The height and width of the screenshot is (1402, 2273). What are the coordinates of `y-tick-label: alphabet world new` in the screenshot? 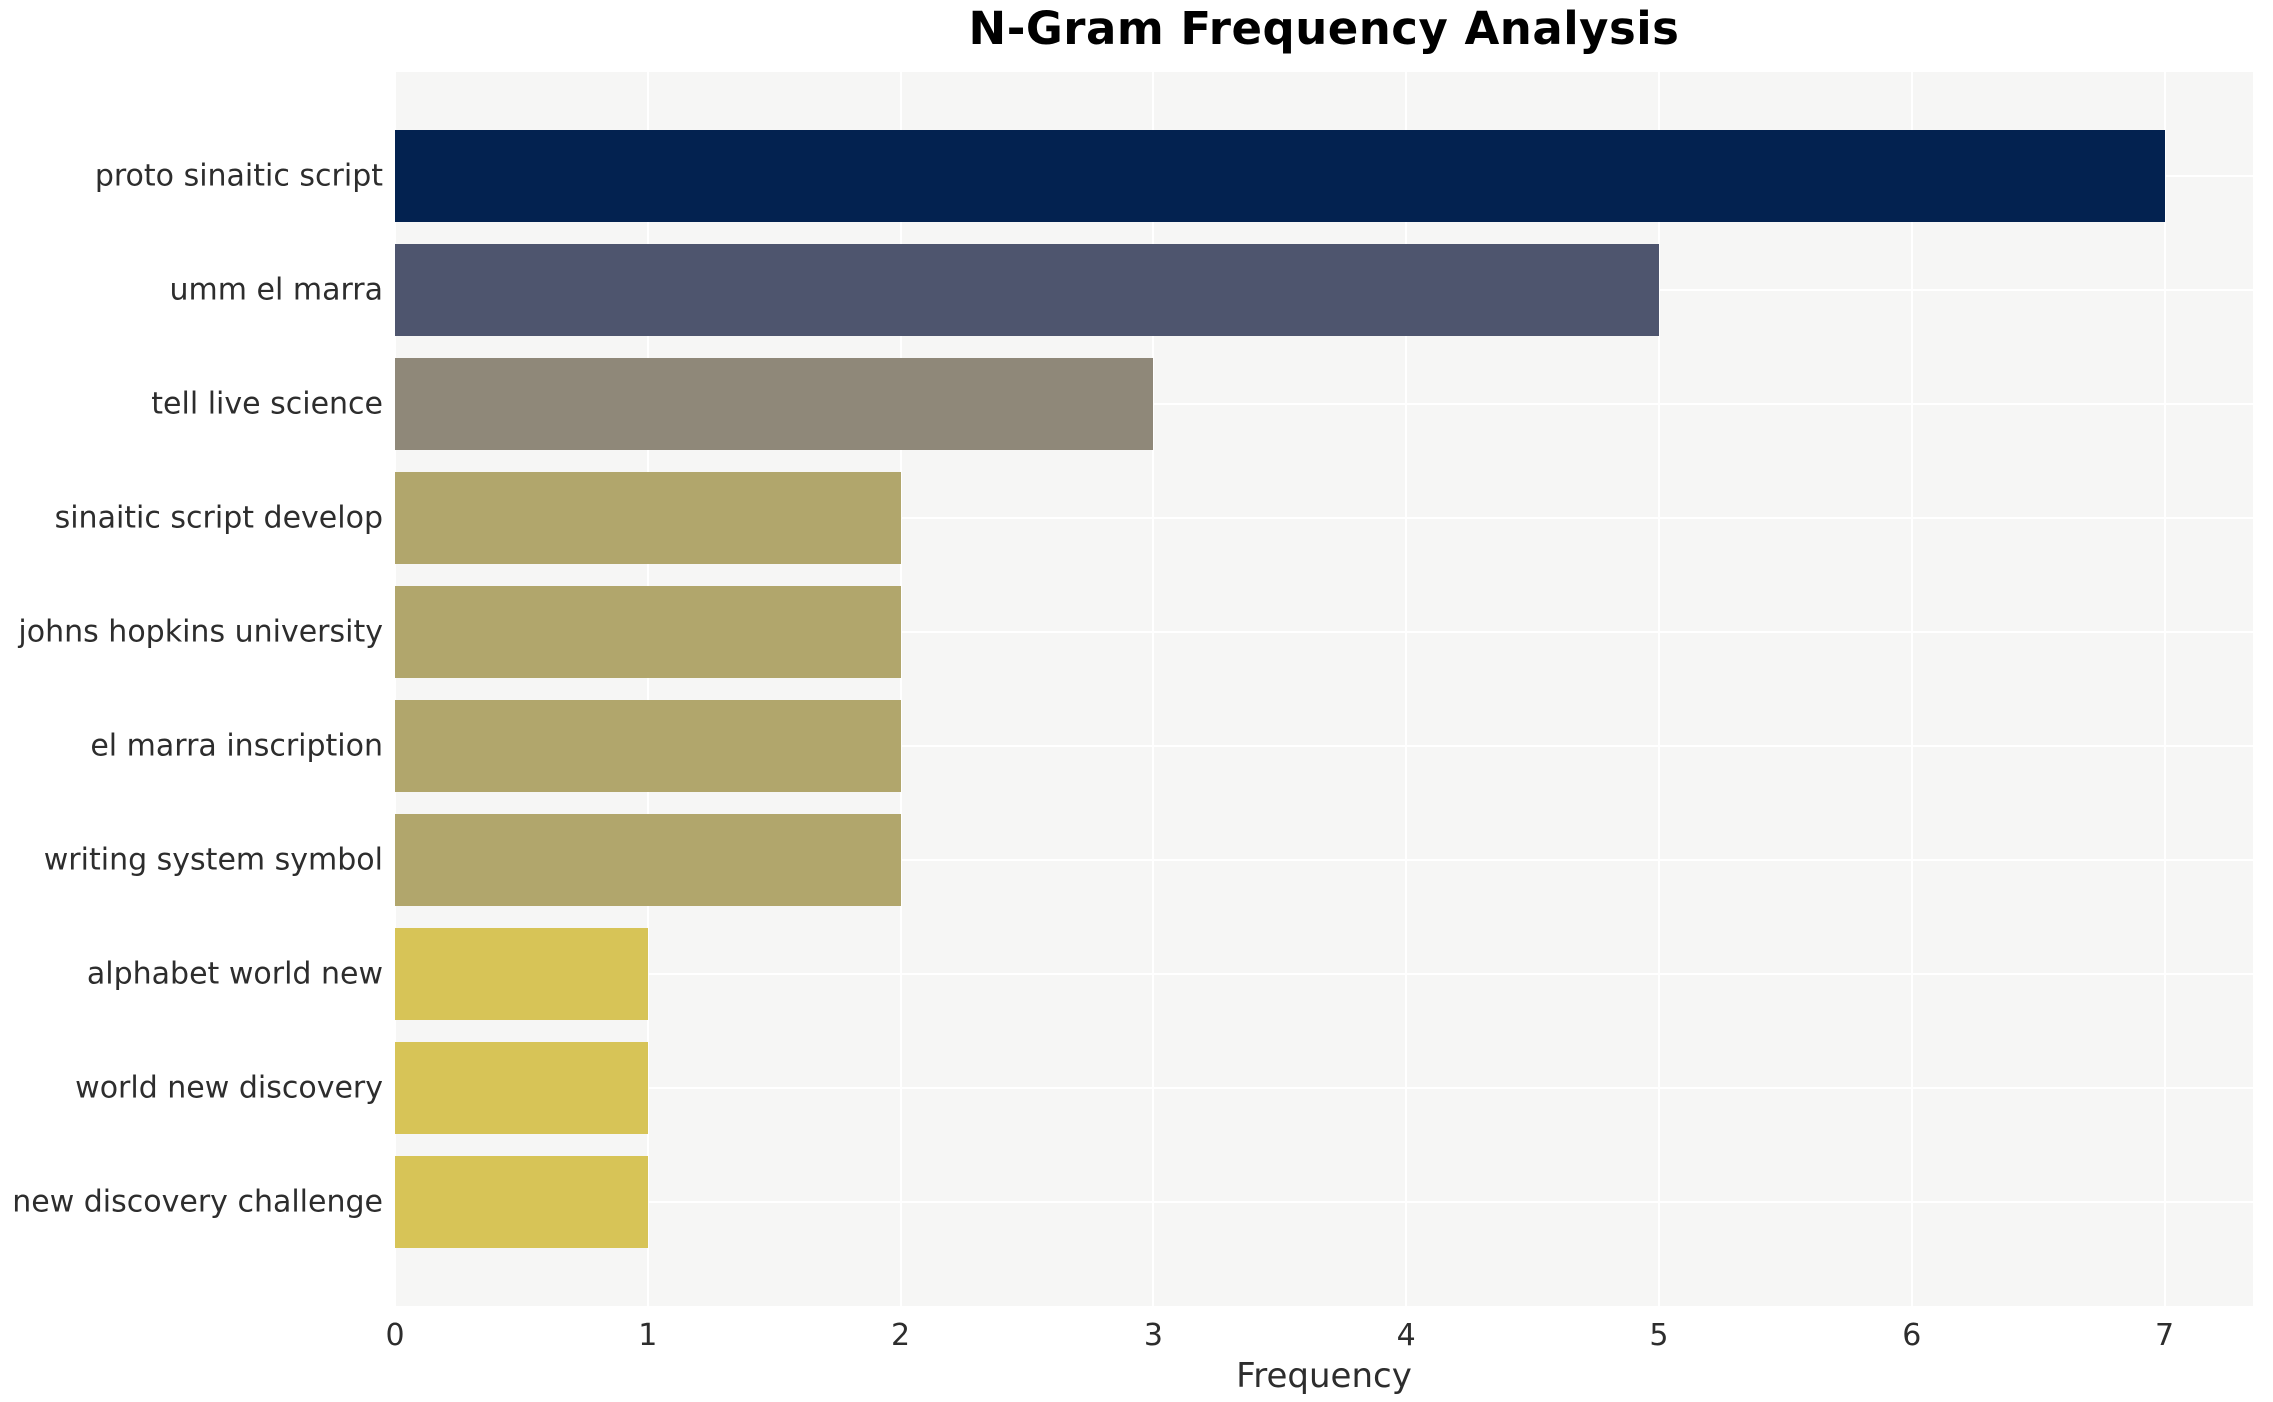 It's located at (234, 974).